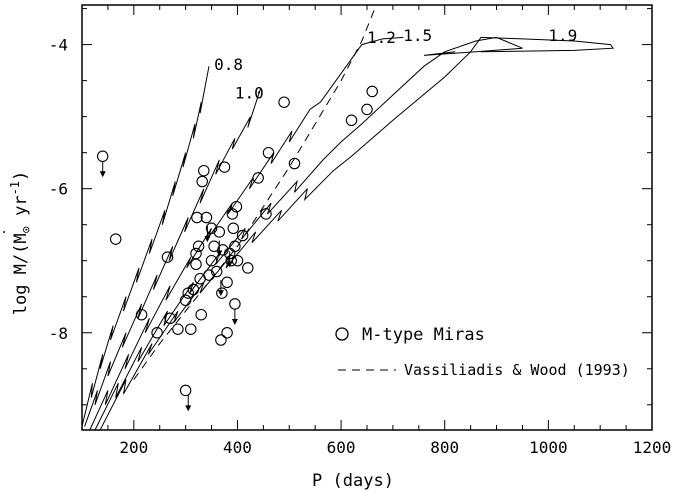 The image size is (700, 493). Describe the element at coordinates (58, 333) in the screenshot. I see `y-tick-label: -8` at that location.